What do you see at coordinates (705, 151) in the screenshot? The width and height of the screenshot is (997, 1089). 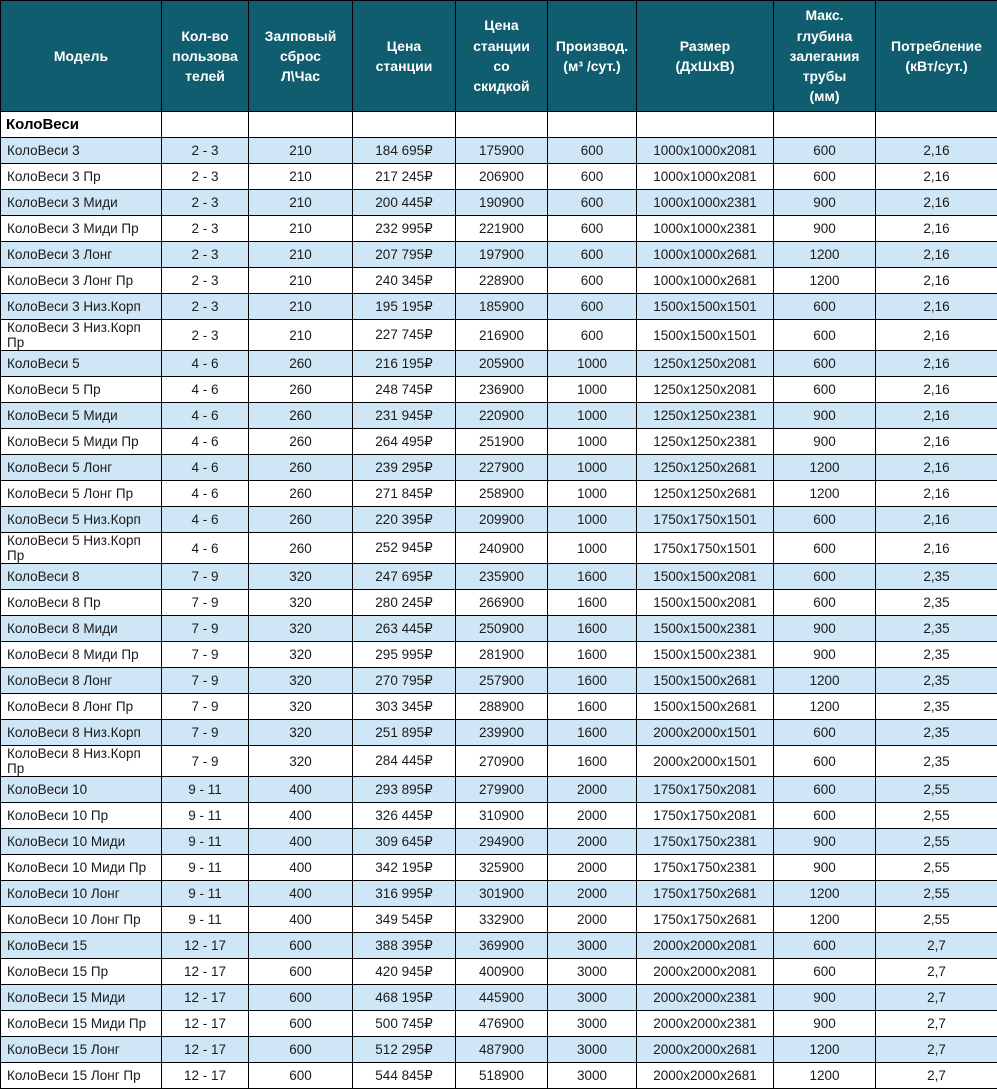 I see `size-cell: 1000х1000х2081` at bounding box center [705, 151].